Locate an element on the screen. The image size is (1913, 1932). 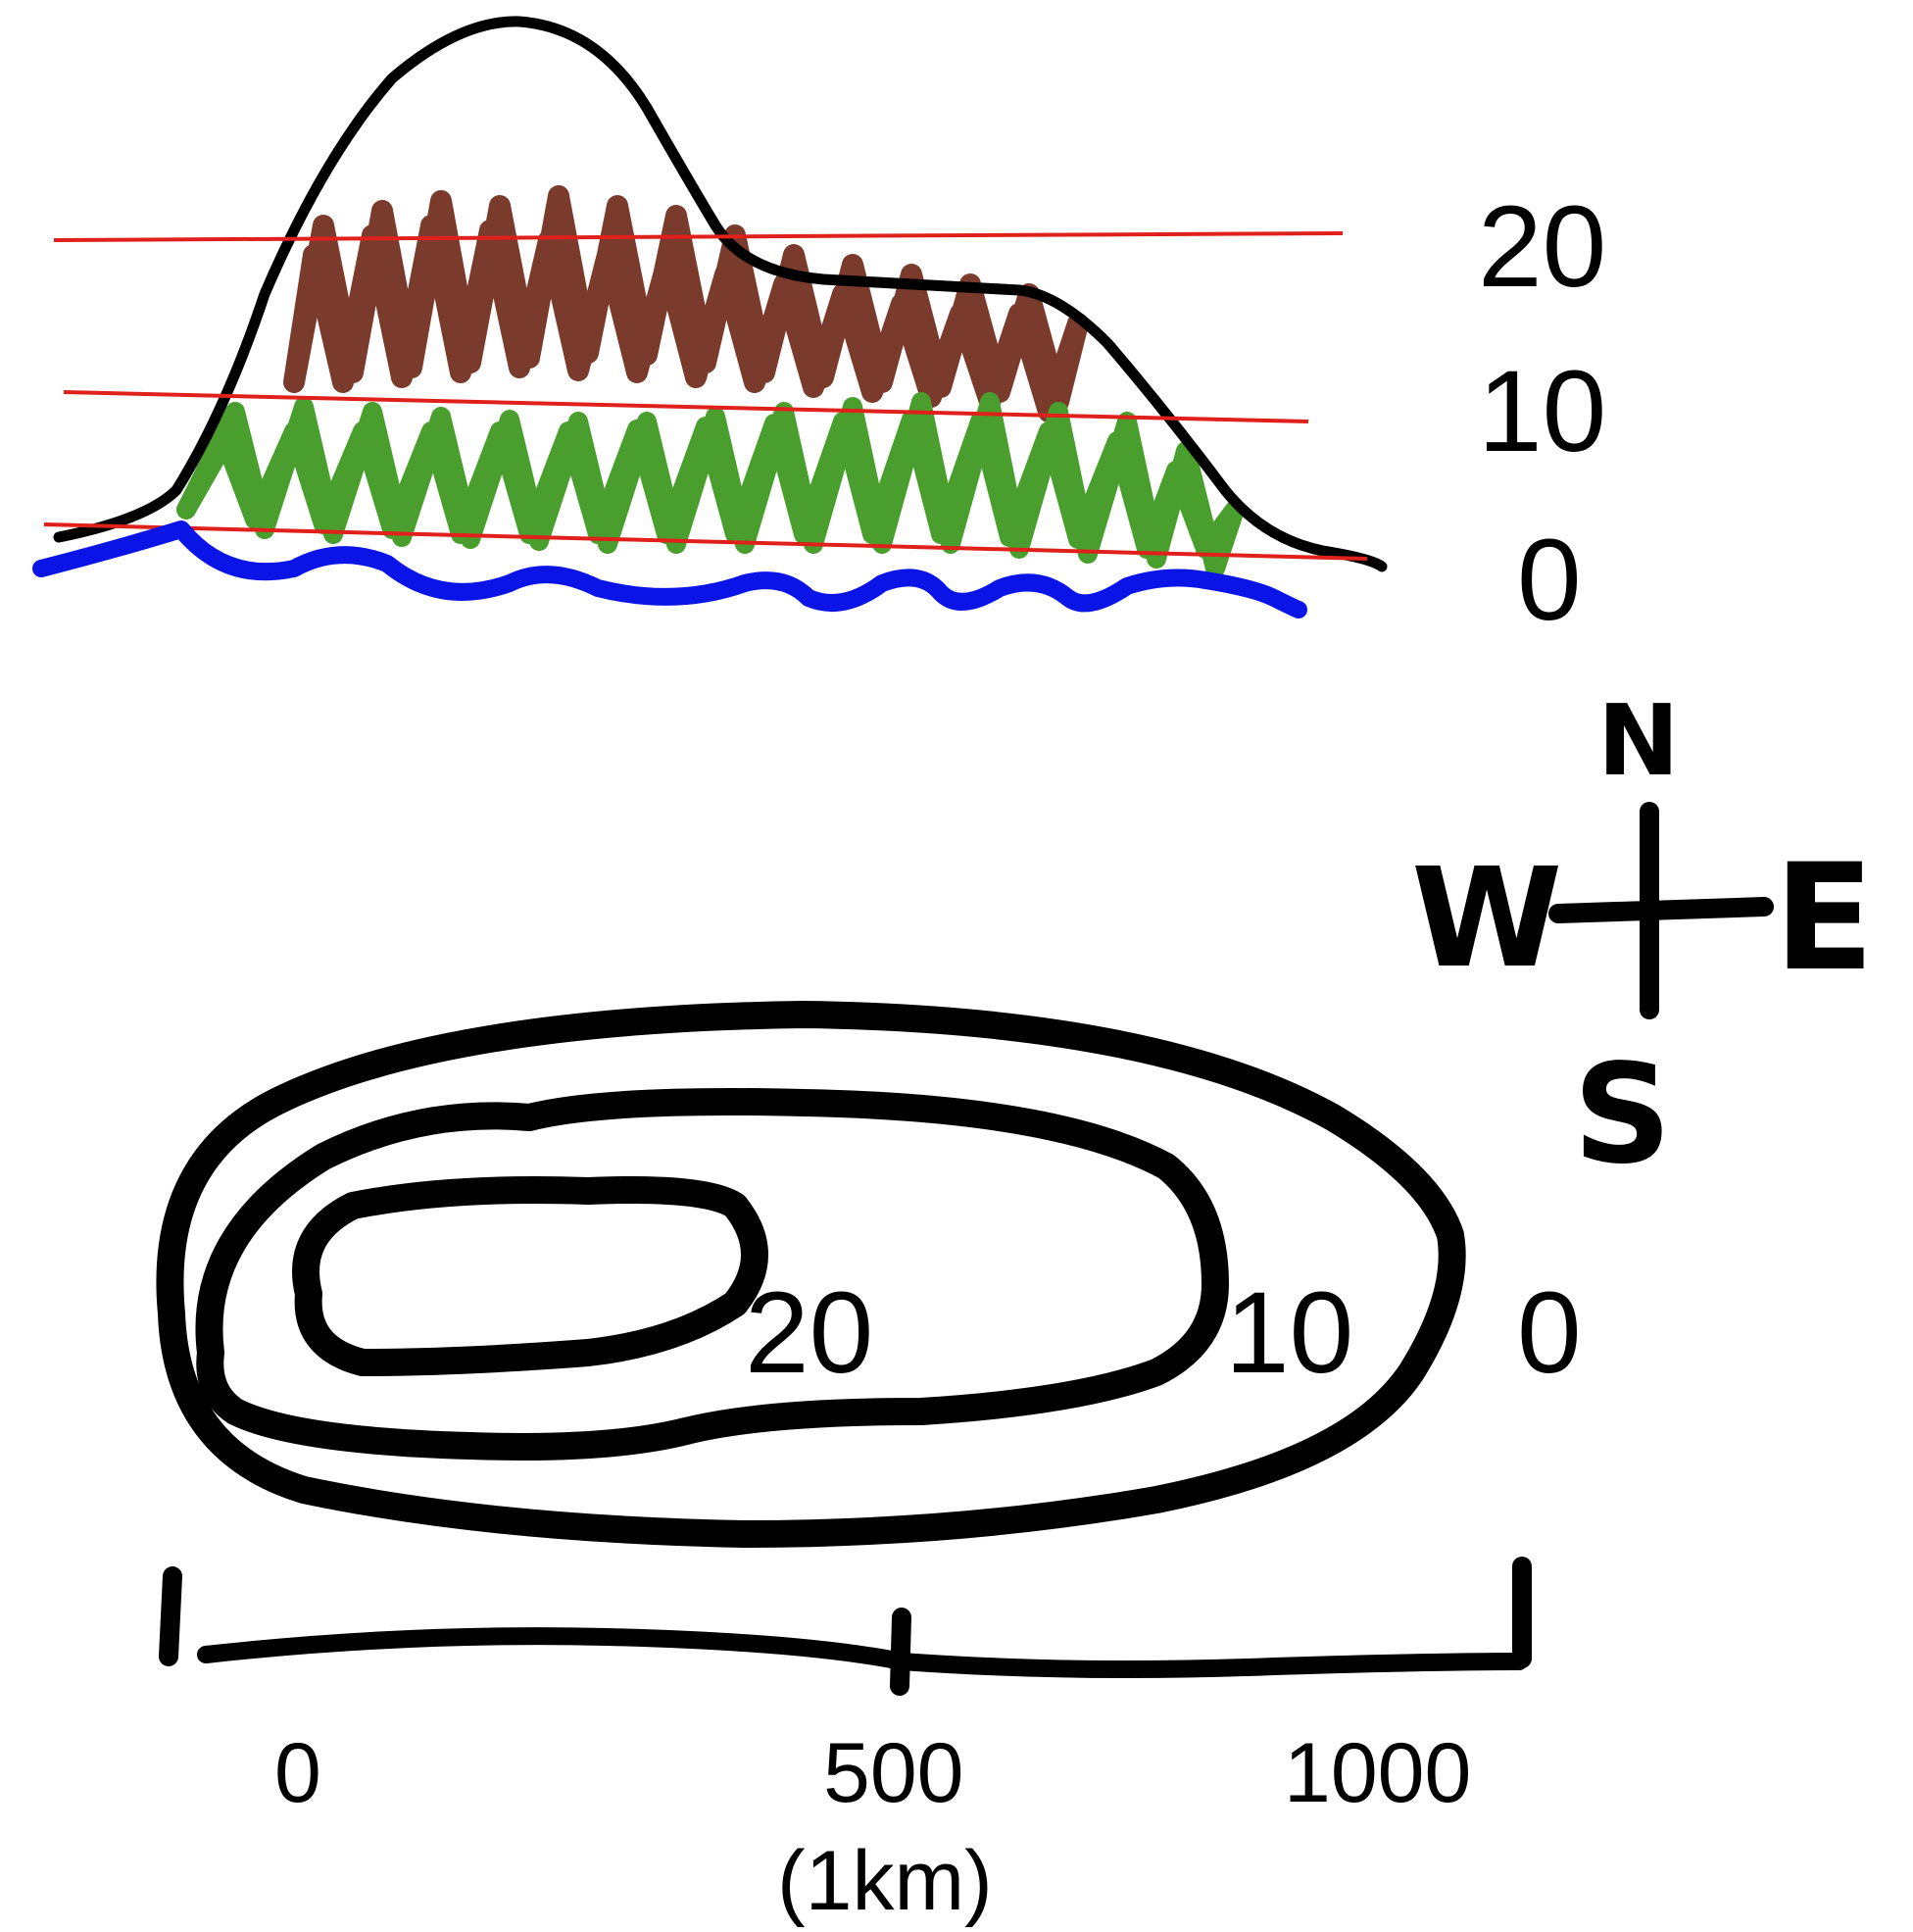
water-line is located at coordinates (669, 569).